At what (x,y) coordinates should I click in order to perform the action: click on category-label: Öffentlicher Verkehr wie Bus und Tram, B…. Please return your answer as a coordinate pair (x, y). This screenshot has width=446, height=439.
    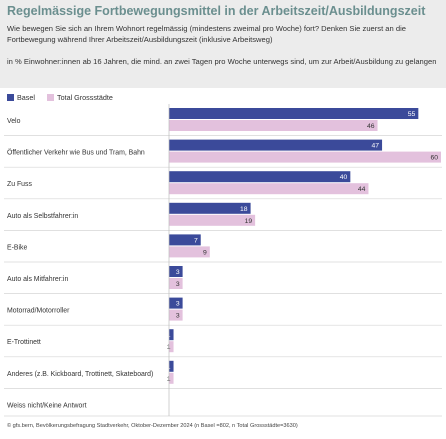
    Looking at the image, I should click on (76, 153).